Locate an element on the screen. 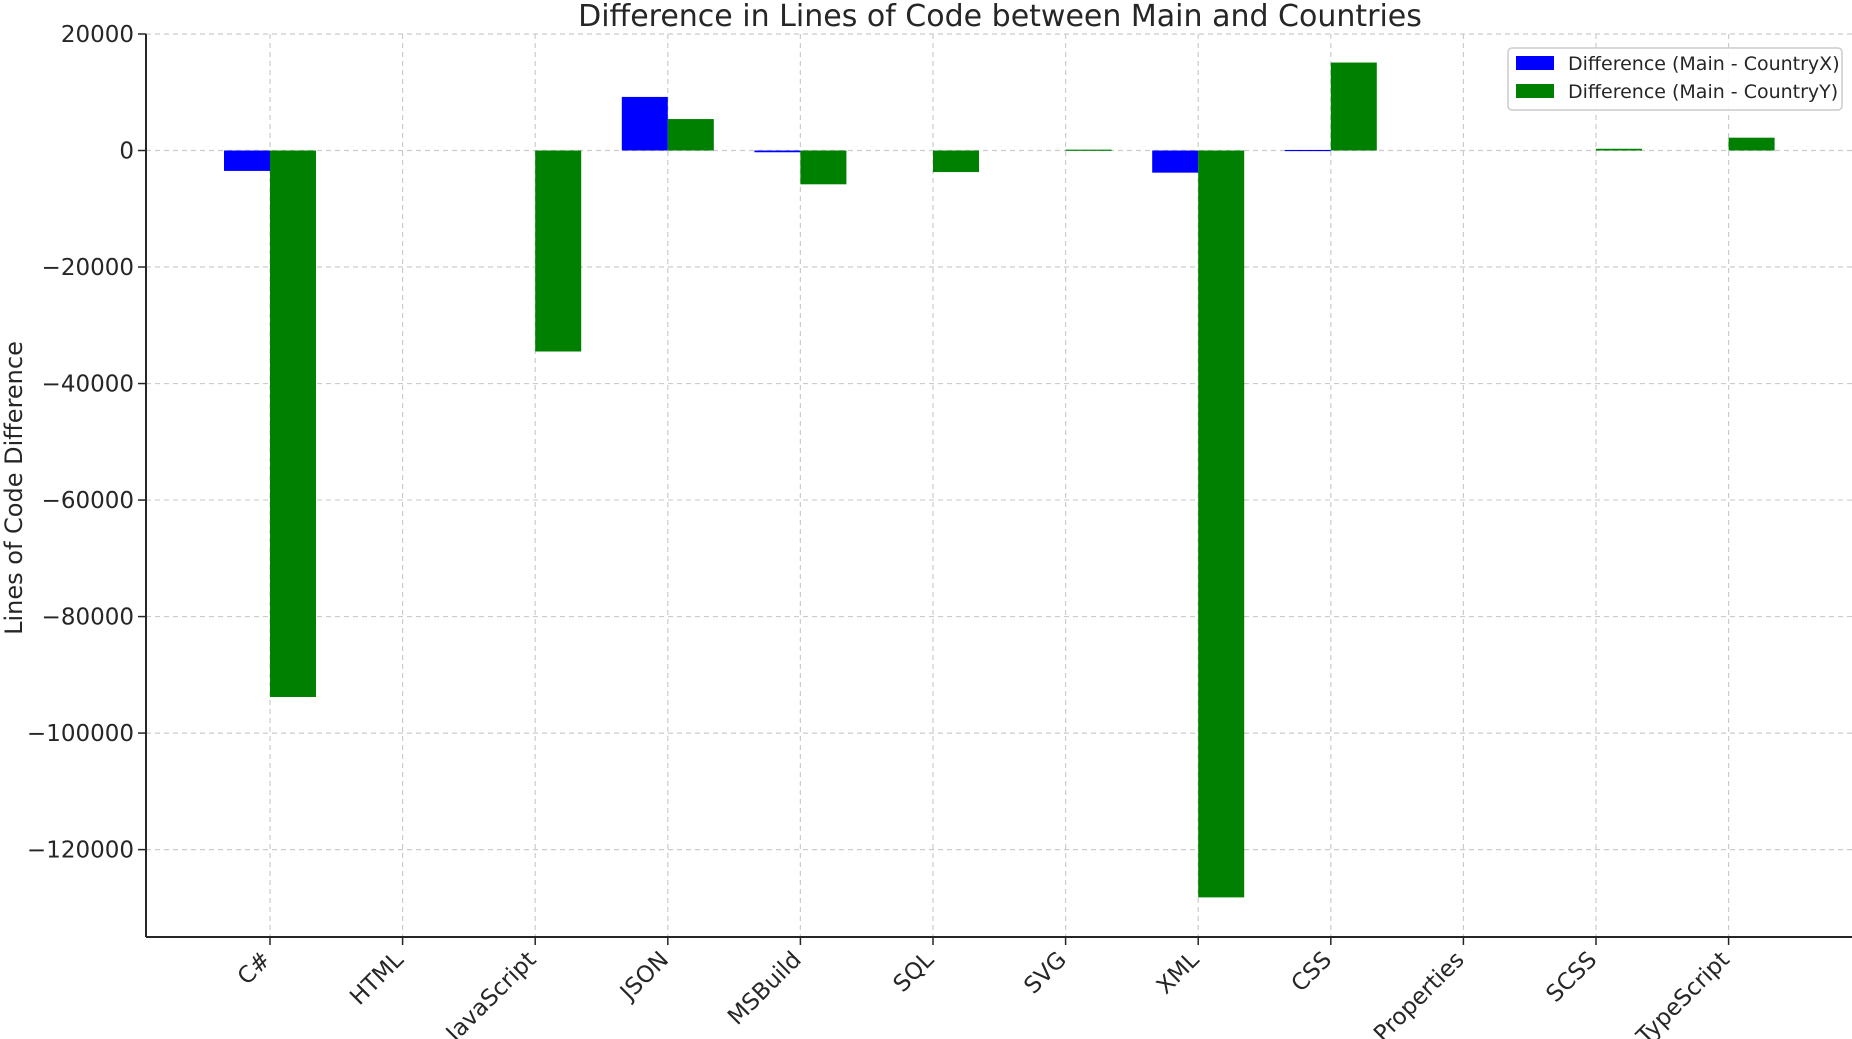 This screenshot has height=1039, width=1852. y-tick-label: −40000 is located at coordinates (88, 385).